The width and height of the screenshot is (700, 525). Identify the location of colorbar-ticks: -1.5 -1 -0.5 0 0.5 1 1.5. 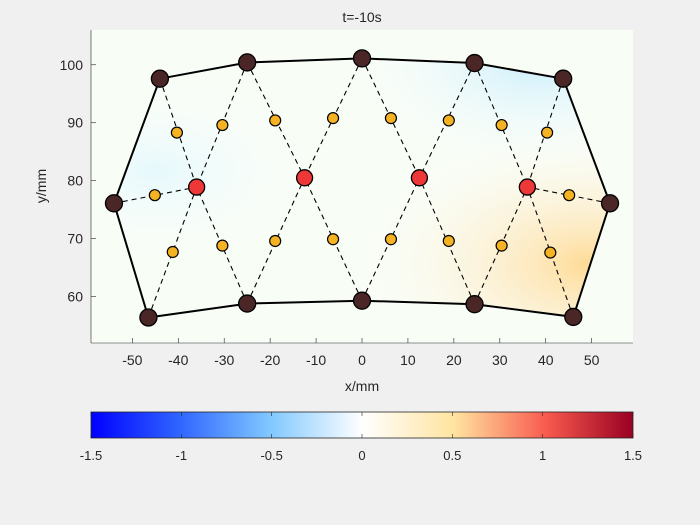
(361, 437).